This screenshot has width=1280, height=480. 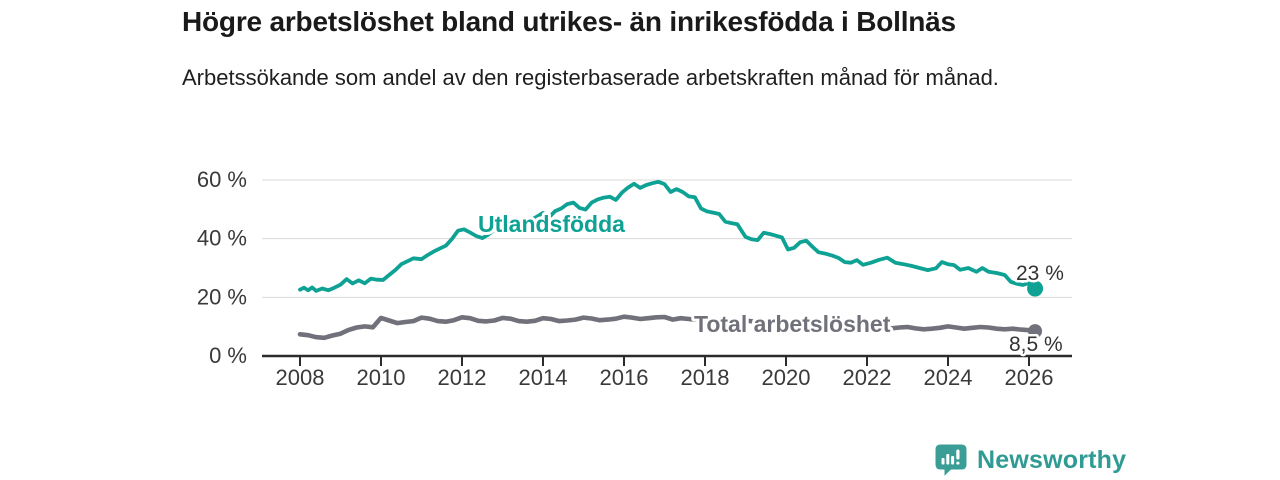 I want to click on x-tick-label: 2014, so click(x=543, y=377).